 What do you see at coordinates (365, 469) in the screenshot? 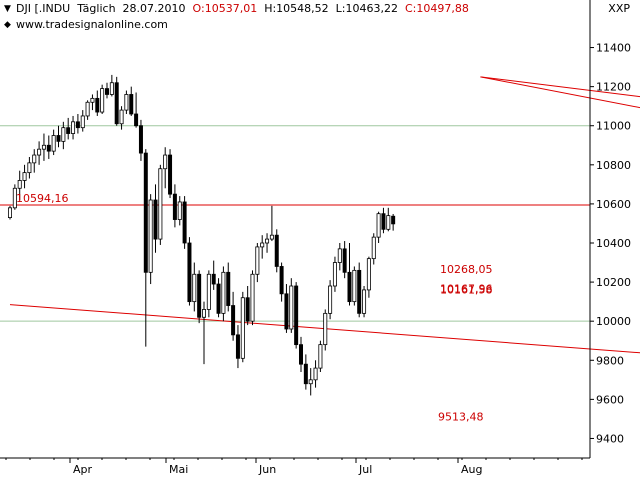
I see `x-tick-label: Jul` at bounding box center [365, 469].